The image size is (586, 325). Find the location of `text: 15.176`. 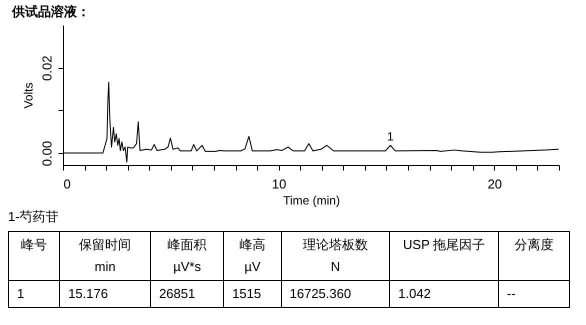

text: 15.176 is located at coordinates (105, 294).